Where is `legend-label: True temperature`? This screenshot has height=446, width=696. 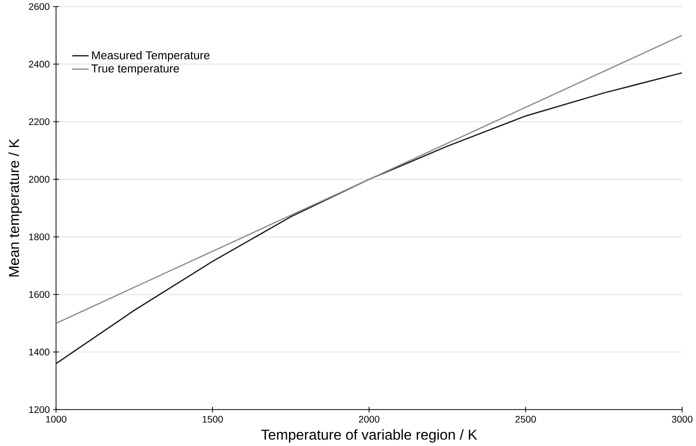 legend-label: True temperature is located at coordinates (135, 69).